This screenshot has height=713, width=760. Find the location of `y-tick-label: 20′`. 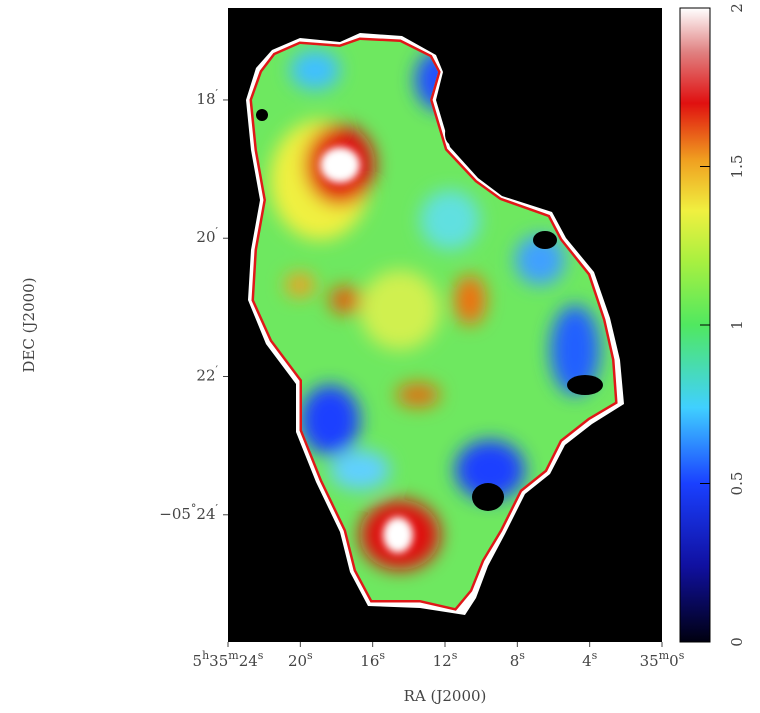

y-tick-label: 20′ is located at coordinates (207, 236).